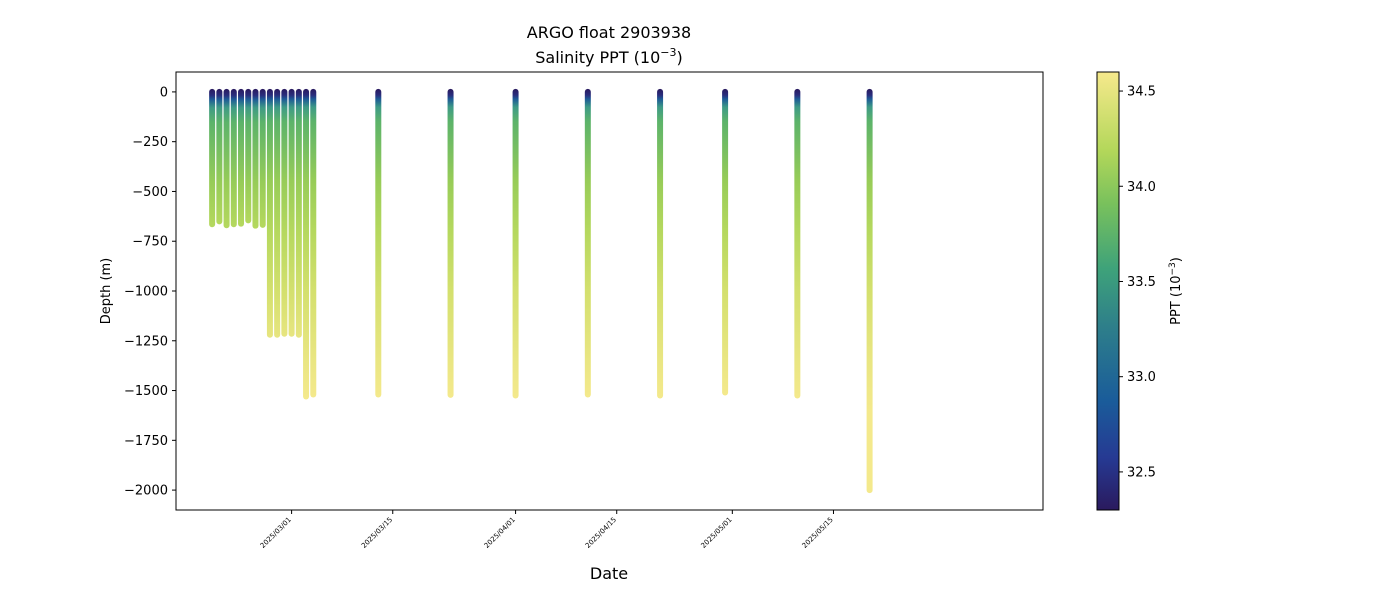 Image resolution: width=1400 pixels, height=600 pixels. Describe the element at coordinates (1108, 291) in the screenshot. I see `colorbar` at that location.